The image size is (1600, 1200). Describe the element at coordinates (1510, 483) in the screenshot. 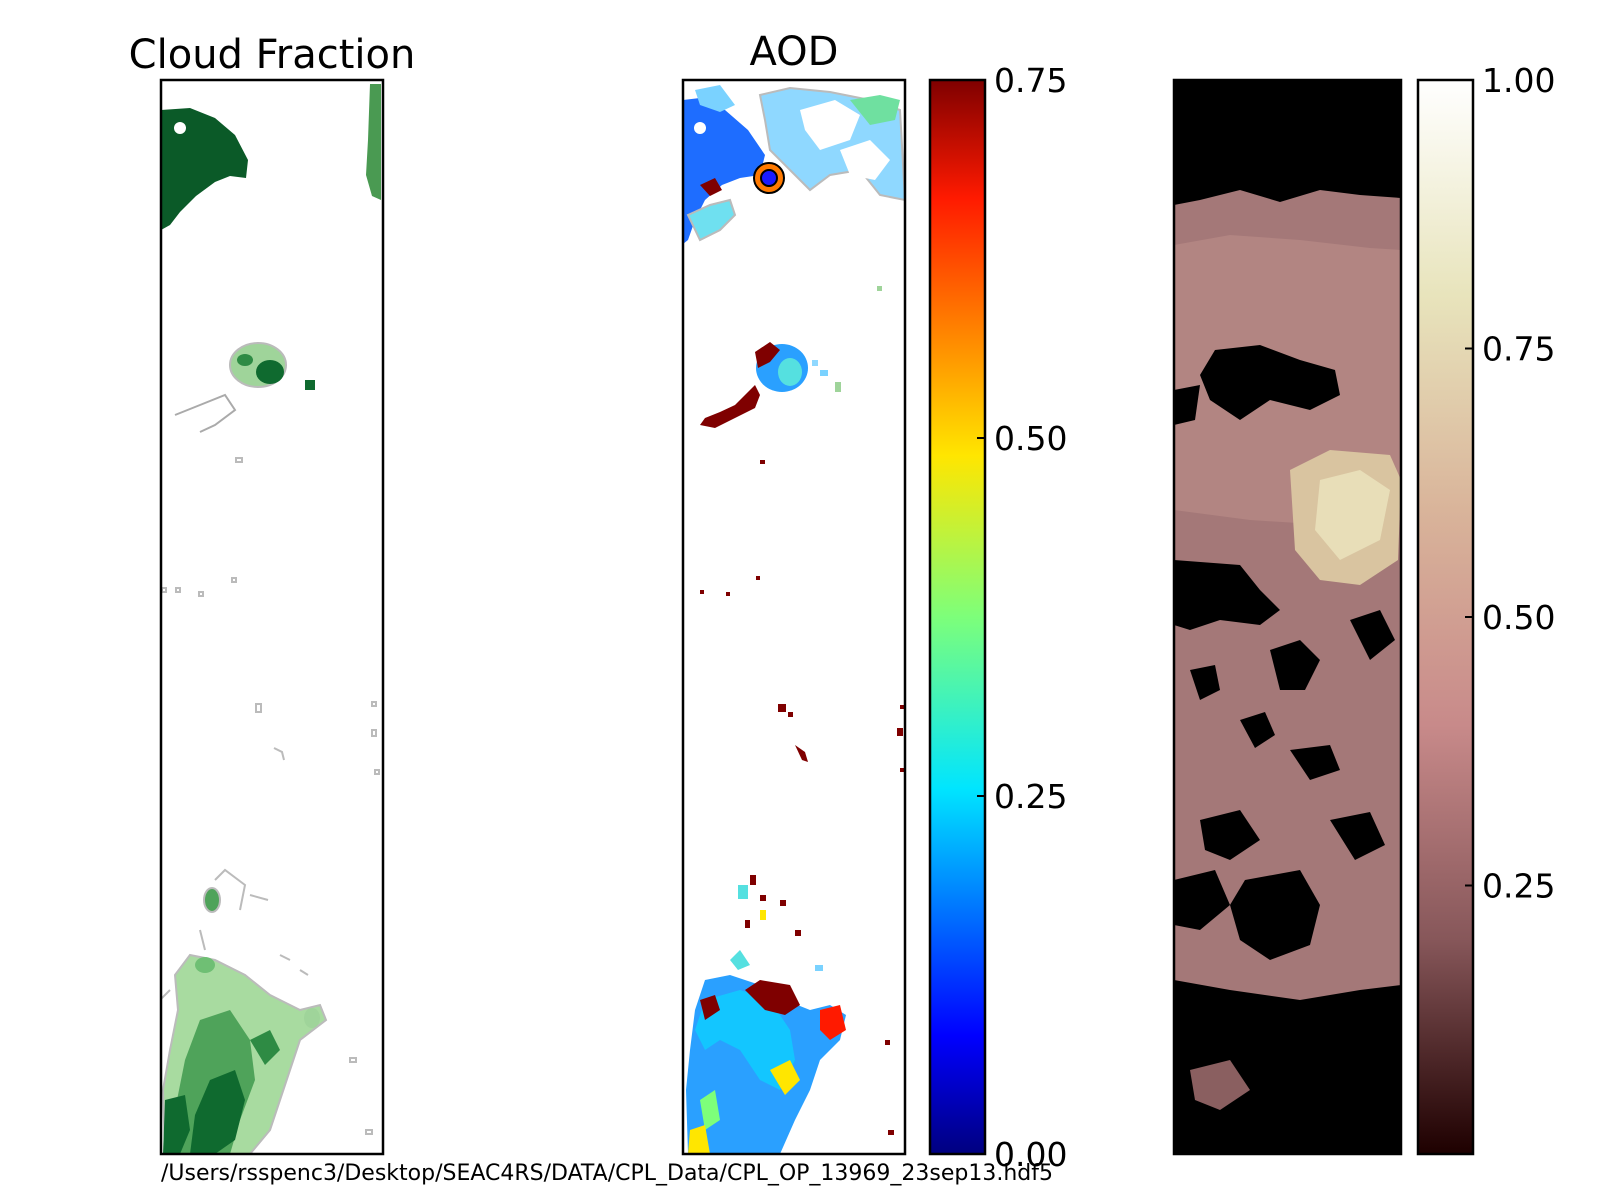

I see `pink-colorbar-ticks: 1.00 0.75 0.50 0.25` at that location.